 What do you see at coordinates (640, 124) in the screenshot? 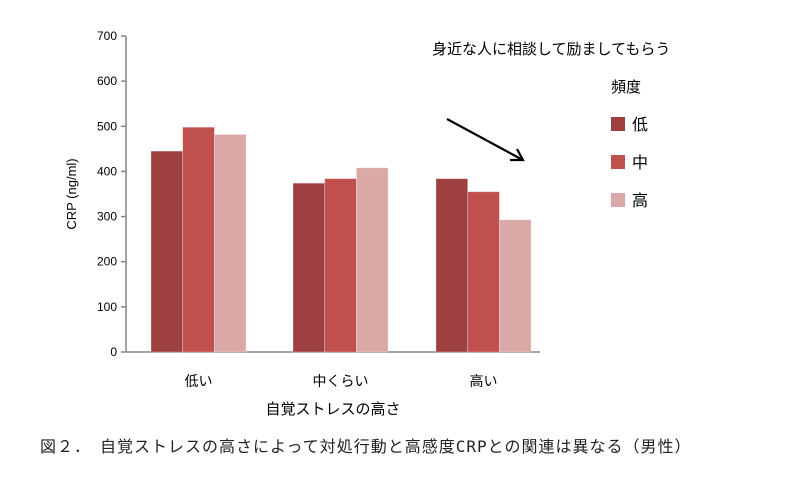
I see `legend-label-0: 低` at bounding box center [640, 124].